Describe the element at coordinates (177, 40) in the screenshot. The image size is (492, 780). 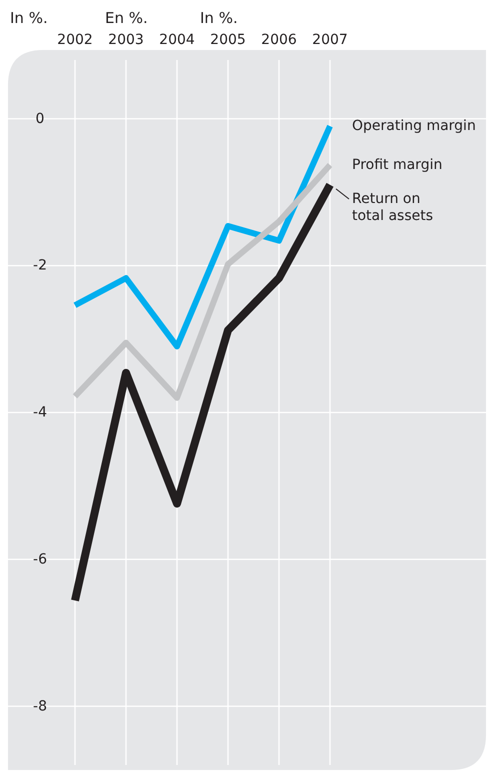
I see `x-tick-label: 2004` at that location.